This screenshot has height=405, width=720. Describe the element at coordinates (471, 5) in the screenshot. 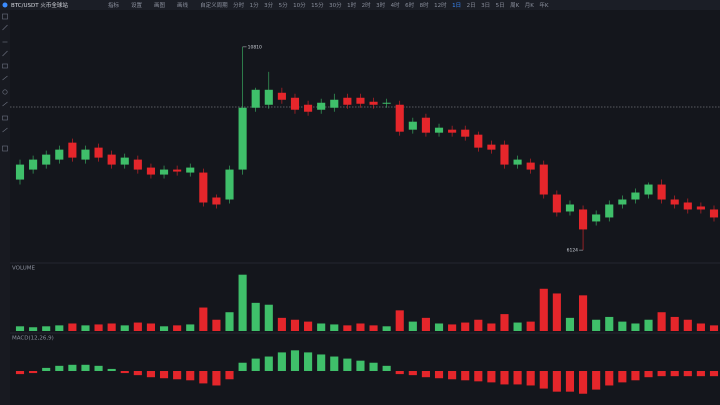

I see `period-button: 2日` at that location.